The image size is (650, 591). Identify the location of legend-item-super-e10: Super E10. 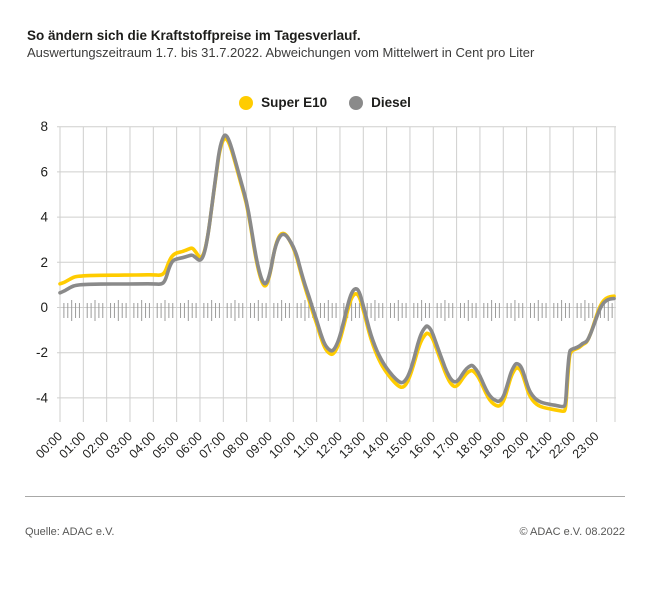
(283, 102).